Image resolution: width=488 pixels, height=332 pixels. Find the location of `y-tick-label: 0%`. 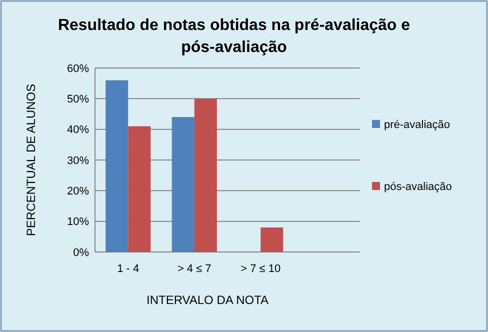

y-tick-label: 0% is located at coordinates (81, 252).